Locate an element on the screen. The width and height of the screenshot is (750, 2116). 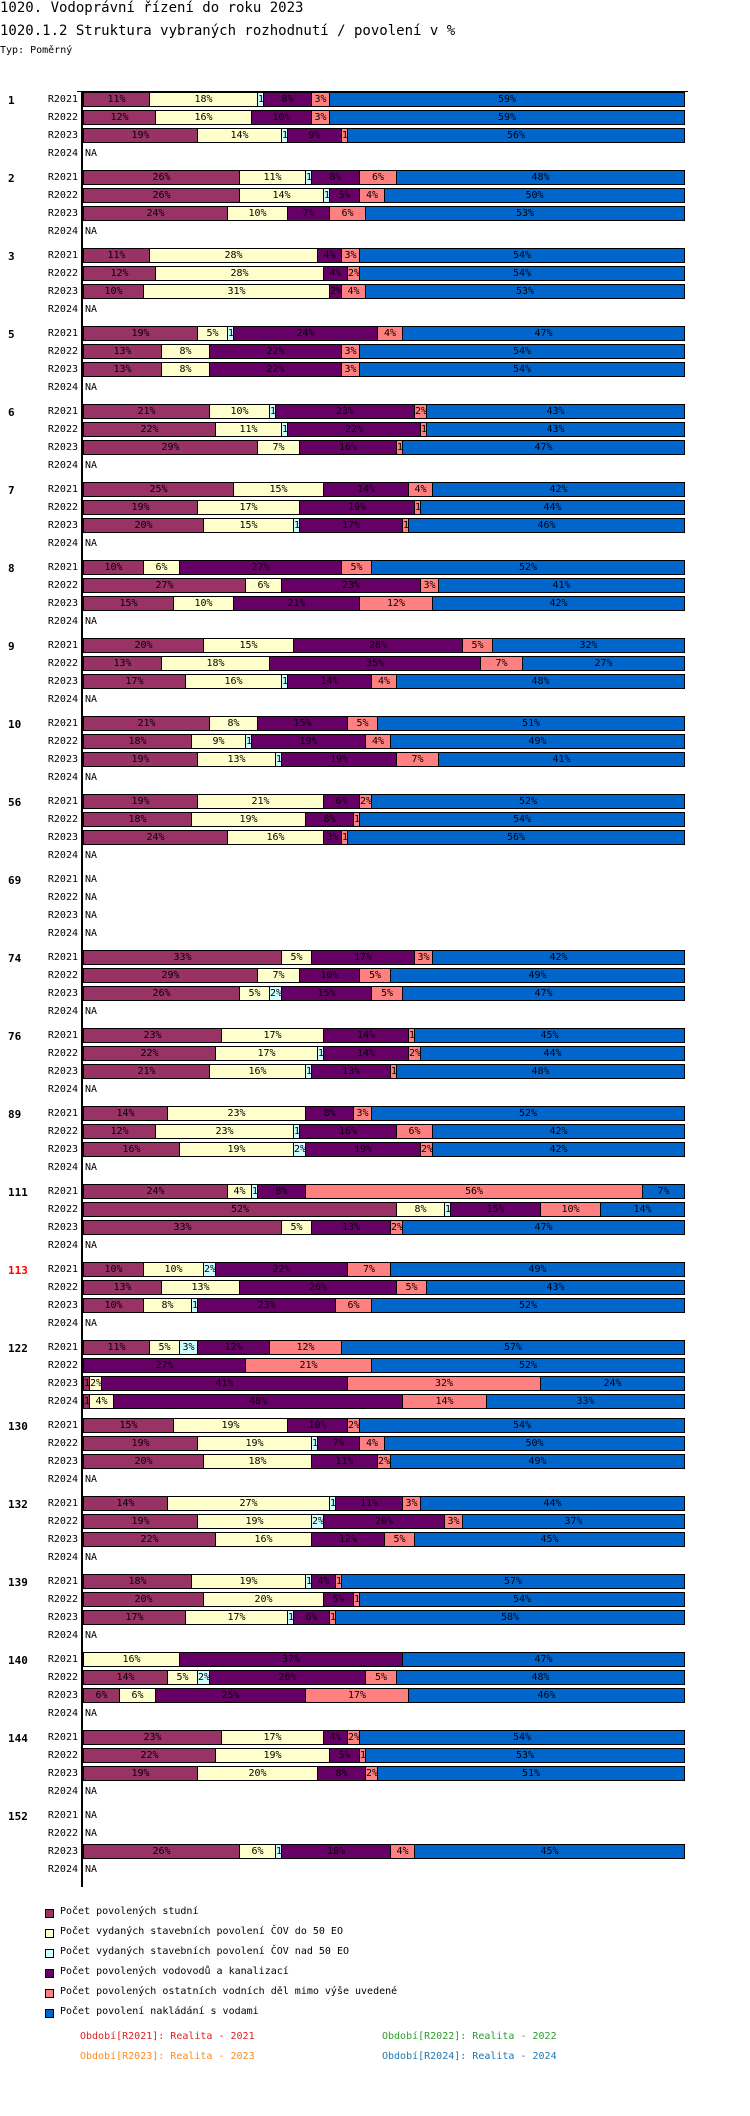
bar-segment: 21% is located at coordinates (146, 723).